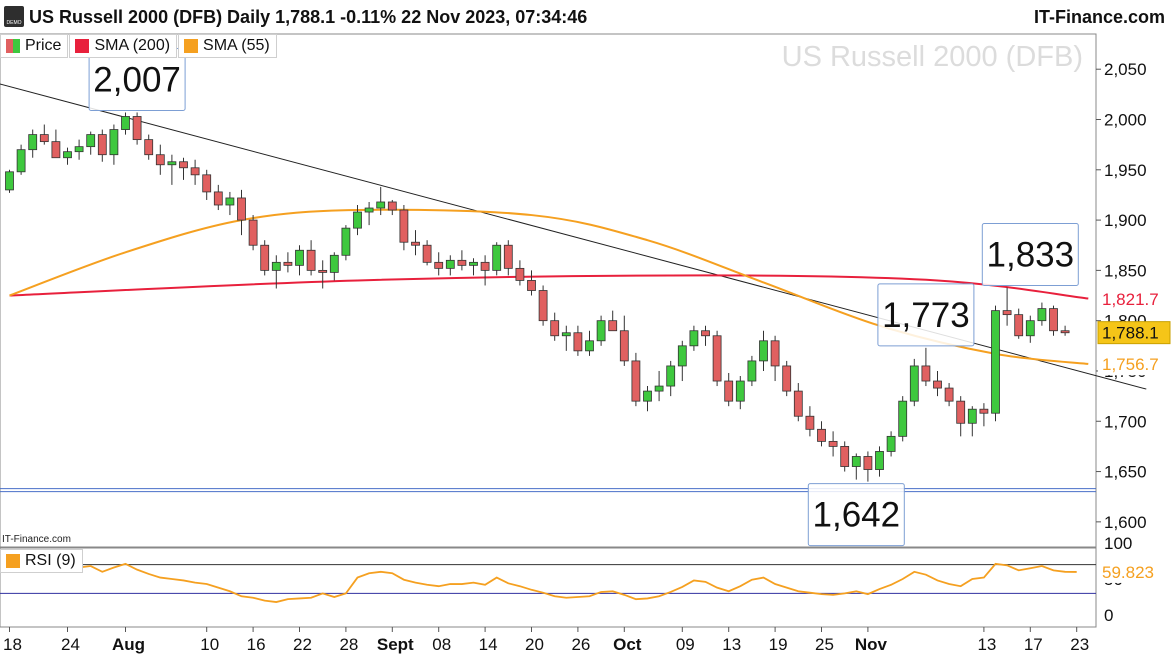 Image resolution: width=1173 pixels, height=660 pixels. Describe the element at coordinates (128, 644) in the screenshot. I see `x-tick-label: Aug` at that location.